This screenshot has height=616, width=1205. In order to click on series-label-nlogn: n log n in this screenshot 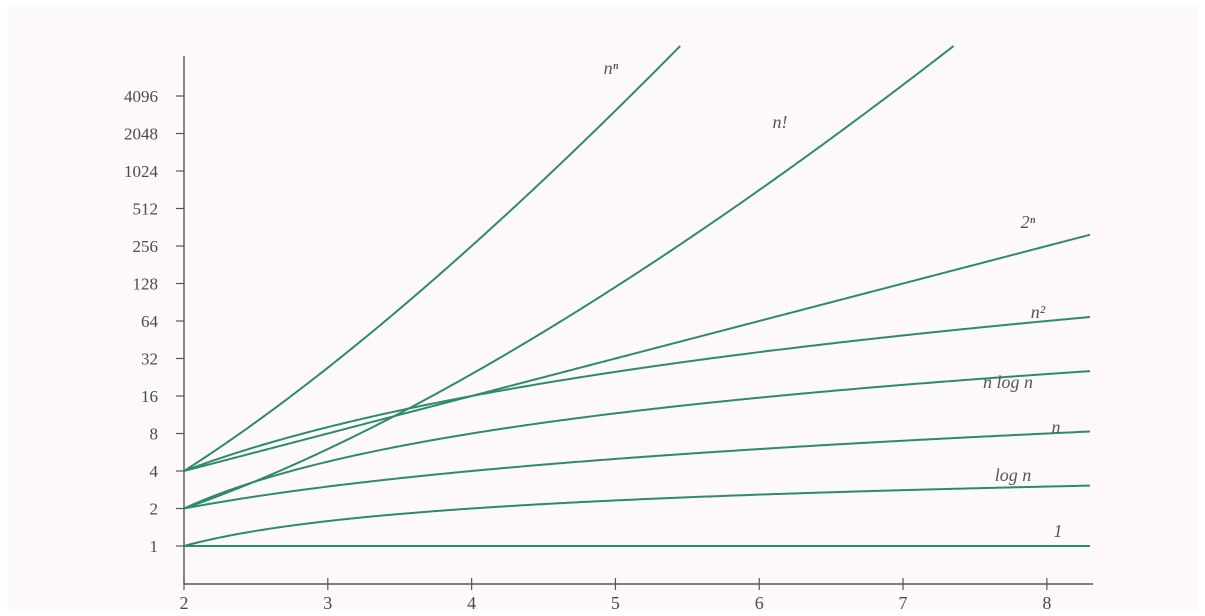, I will do `click(1008, 382)`.